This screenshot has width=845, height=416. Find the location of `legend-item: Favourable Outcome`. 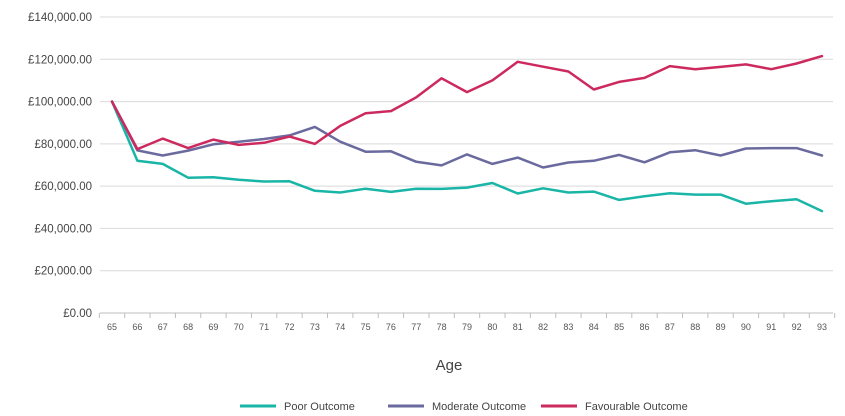

legend-item: Favourable Outcome is located at coordinates (614, 407).